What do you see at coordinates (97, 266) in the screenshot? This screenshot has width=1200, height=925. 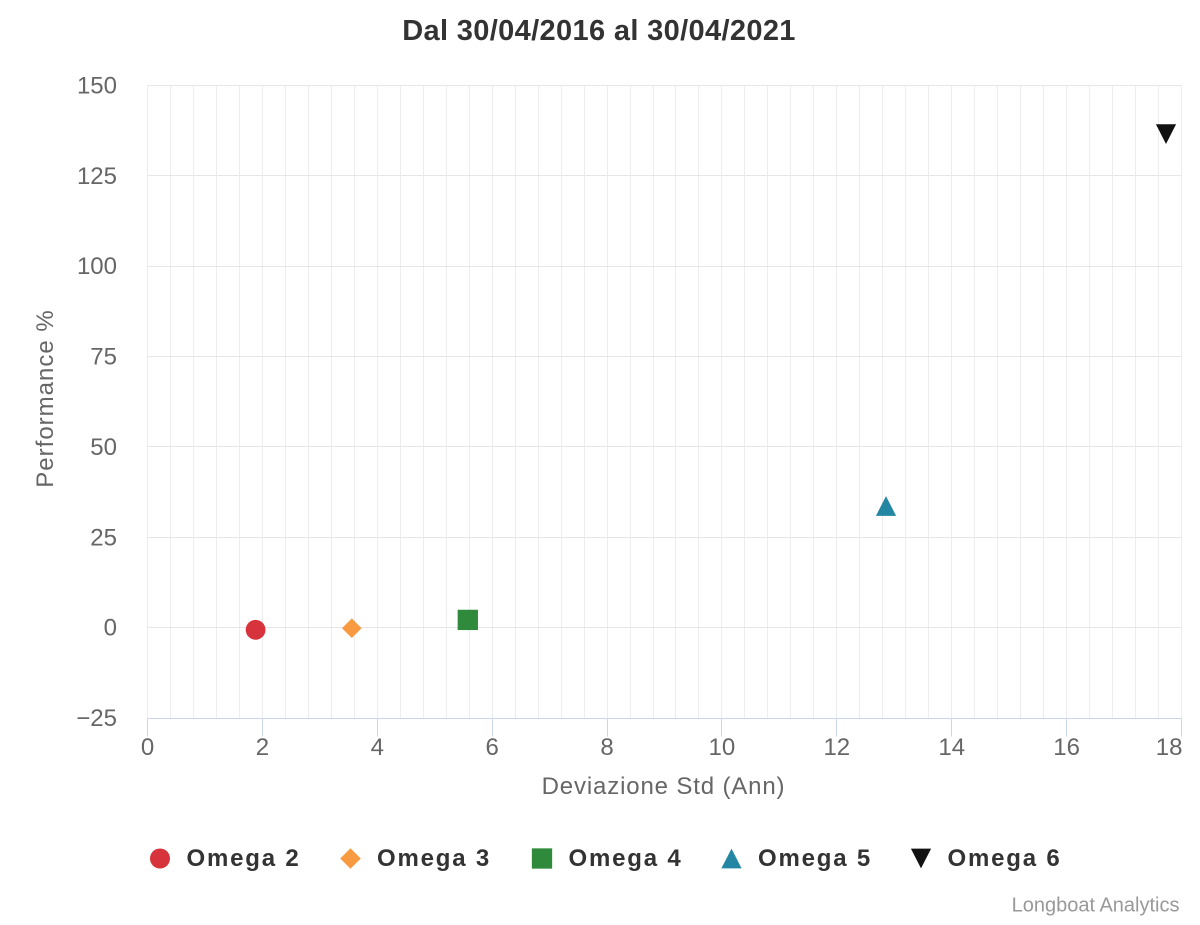 I see `svg-text: 100` at bounding box center [97, 266].